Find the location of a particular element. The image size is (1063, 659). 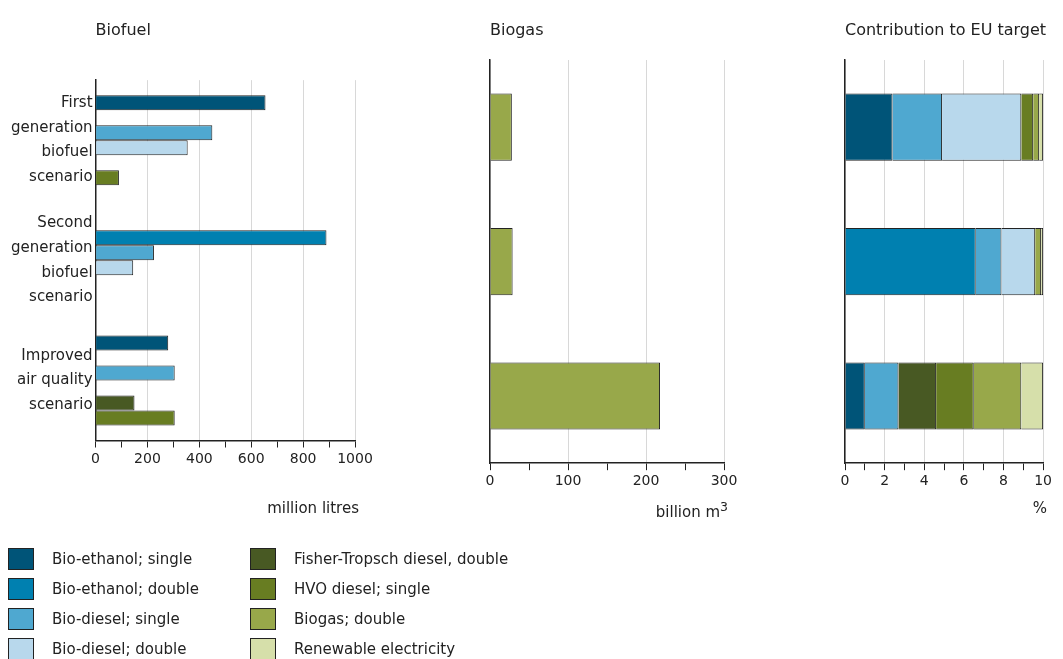

legend-label: Renewable electricity is located at coordinates (375, 649).